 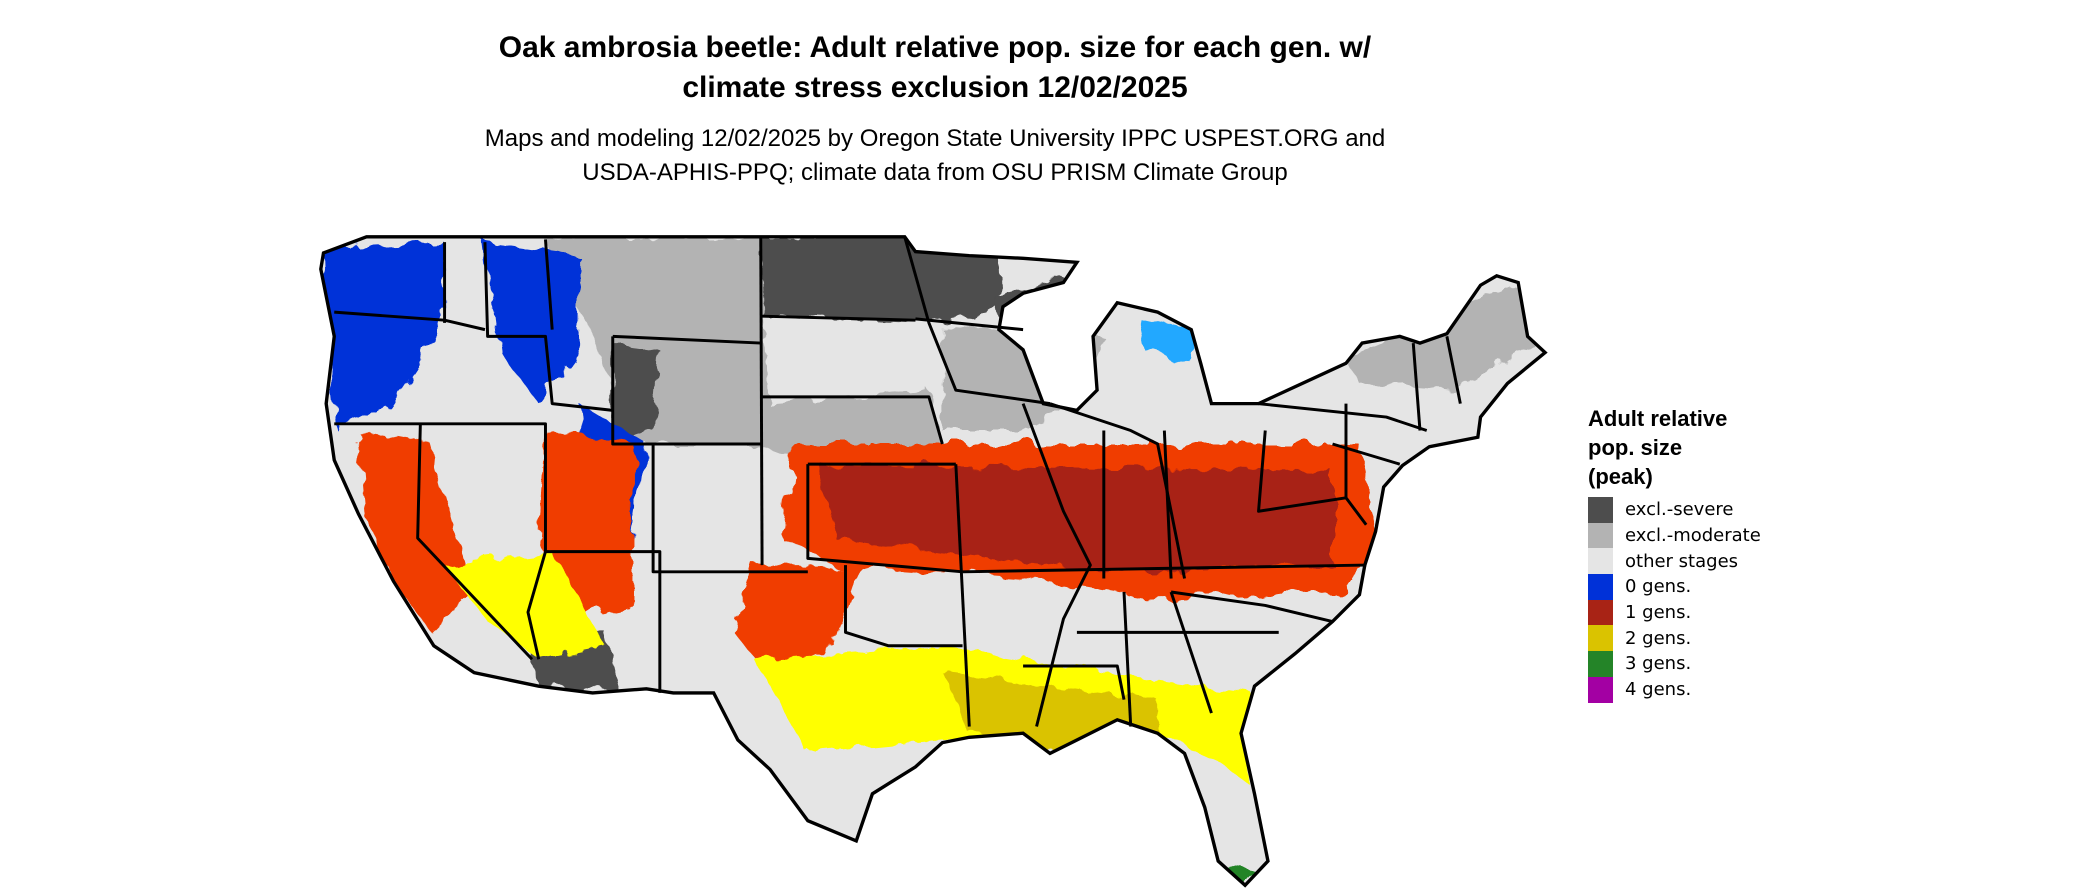 What do you see at coordinates (1658, 664) in the screenshot?
I see `legend-label: 3 gens.` at bounding box center [1658, 664].